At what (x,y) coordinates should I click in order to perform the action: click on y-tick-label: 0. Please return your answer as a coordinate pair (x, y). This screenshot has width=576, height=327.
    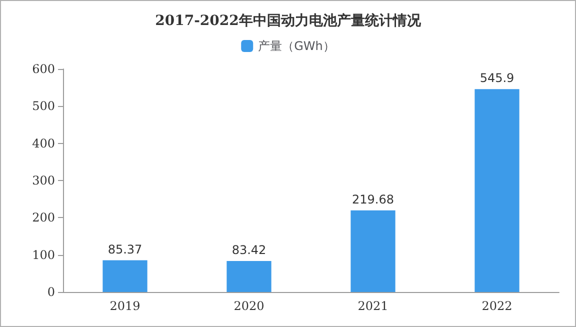
    Looking at the image, I should click on (51, 292).